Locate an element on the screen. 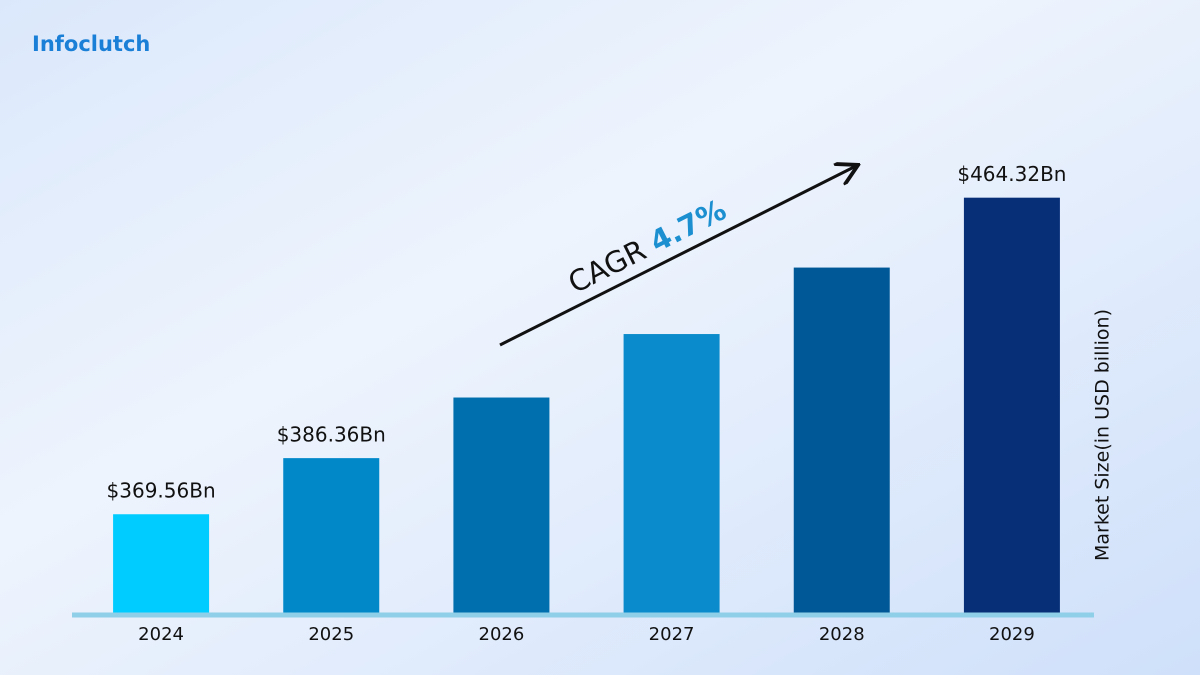 The image size is (1200, 675). x-tick-label: 2027 is located at coordinates (672, 634).